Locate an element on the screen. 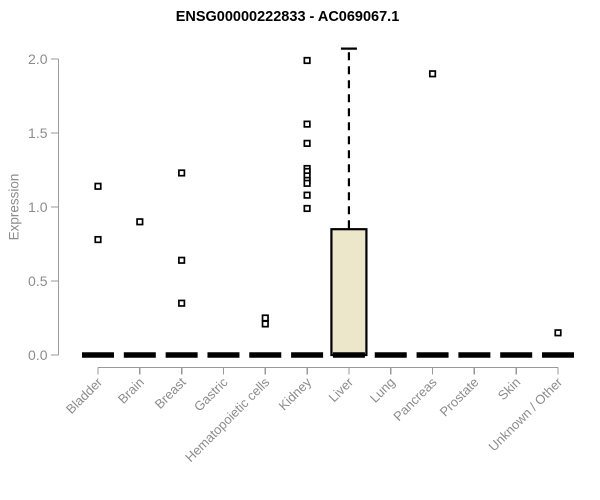 This screenshot has height=500, width=600. category-label: Breast is located at coordinates (170, 392).